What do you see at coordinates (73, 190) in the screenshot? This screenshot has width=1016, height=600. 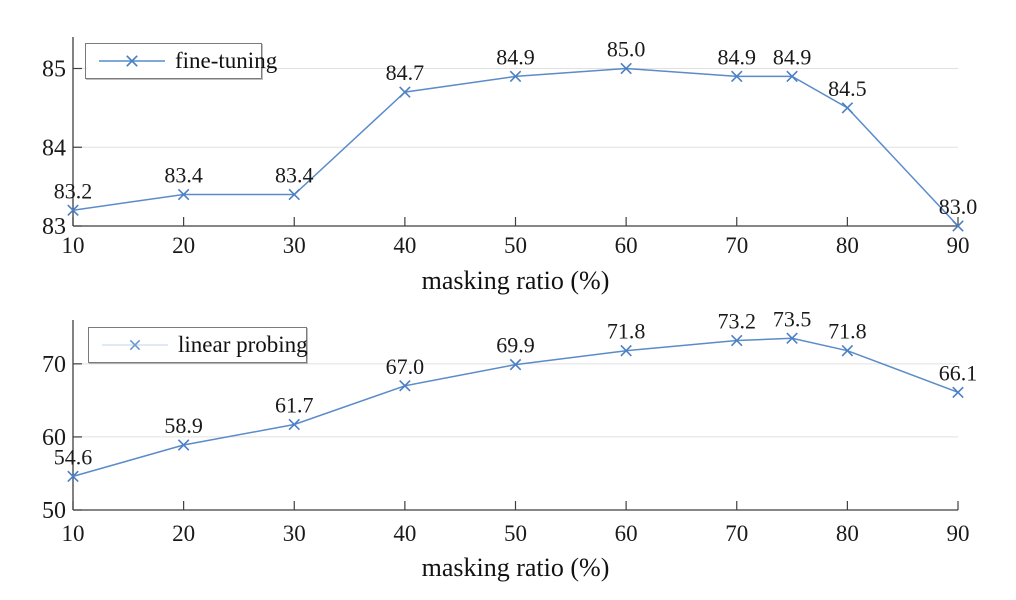 I see `data-point-label: 83.2` at bounding box center [73, 190].